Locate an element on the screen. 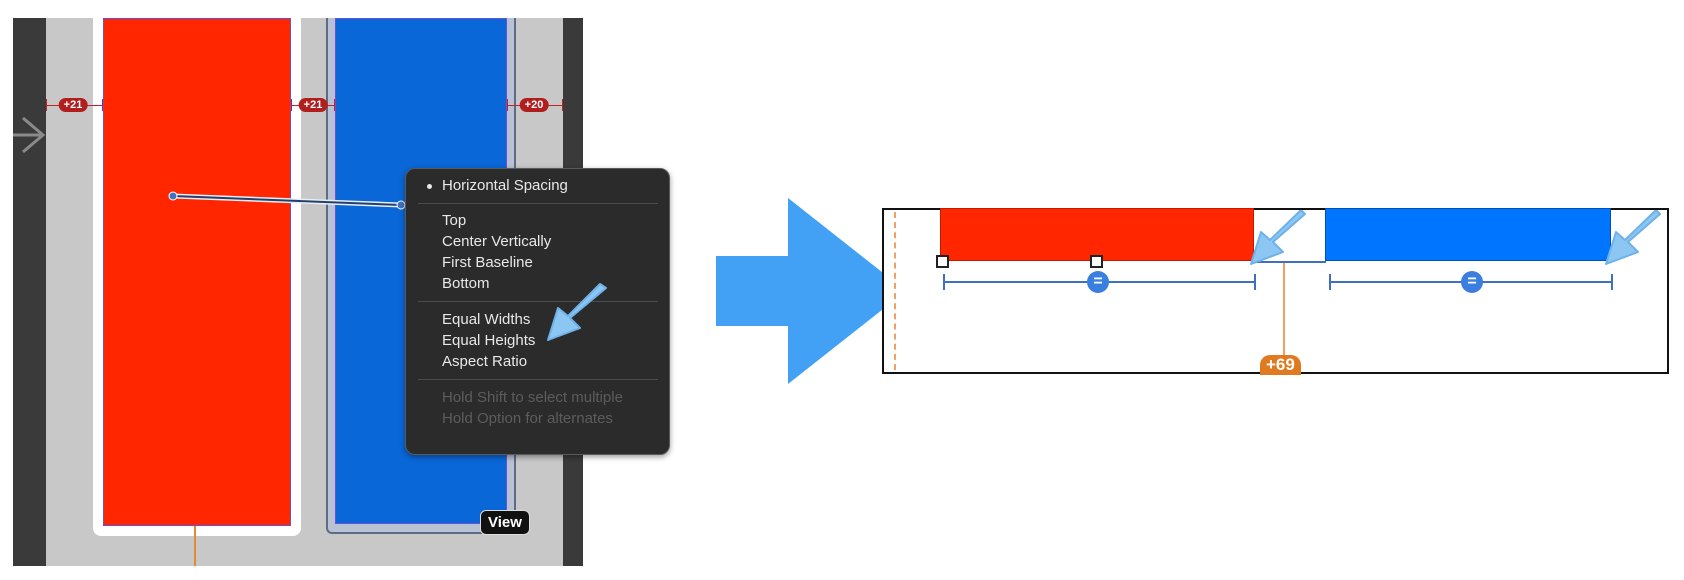 This screenshot has width=1684, height=580. preview-red-view is located at coordinates (1097, 234).